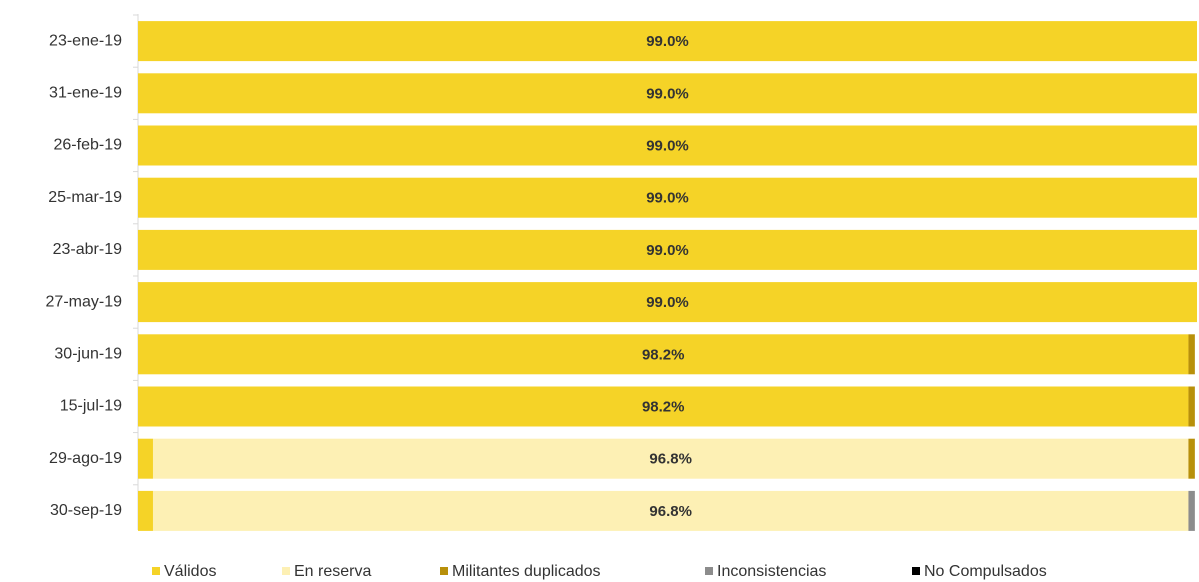  Describe the element at coordinates (91, 406) in the screenshot. I see `y-tick-label: 15-jul-19` at that location.